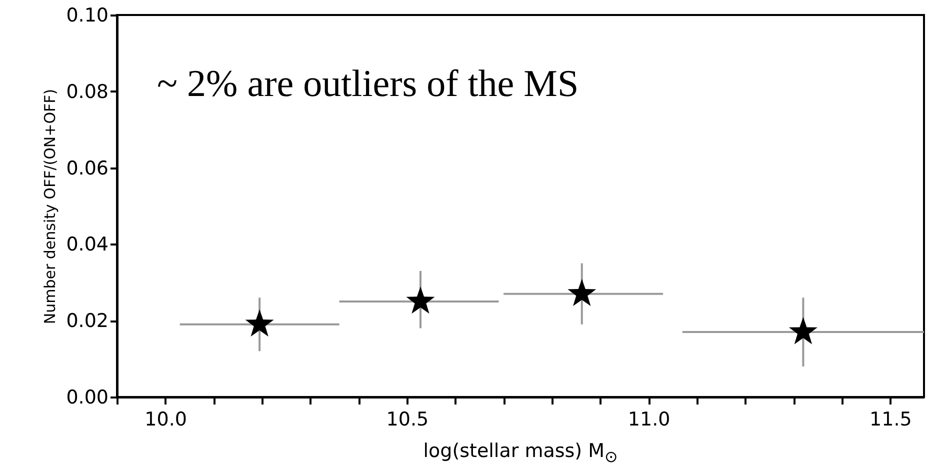 Image resolution: width=936 pixels, height=473 pixels. What do you see at coordinates (87, 168) in the screenshot?
I see `y-tick-label: 0.06` at bounding box center [87, 168].